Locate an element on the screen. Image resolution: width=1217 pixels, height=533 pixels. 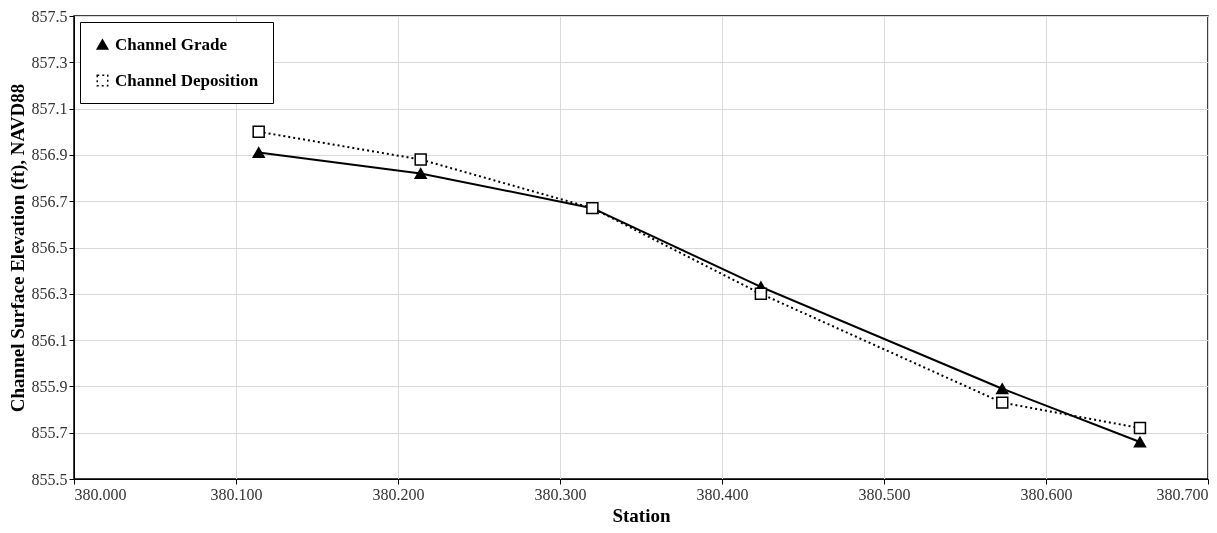
y-tick-label: 857.1 is located at coordinates (49, 109).